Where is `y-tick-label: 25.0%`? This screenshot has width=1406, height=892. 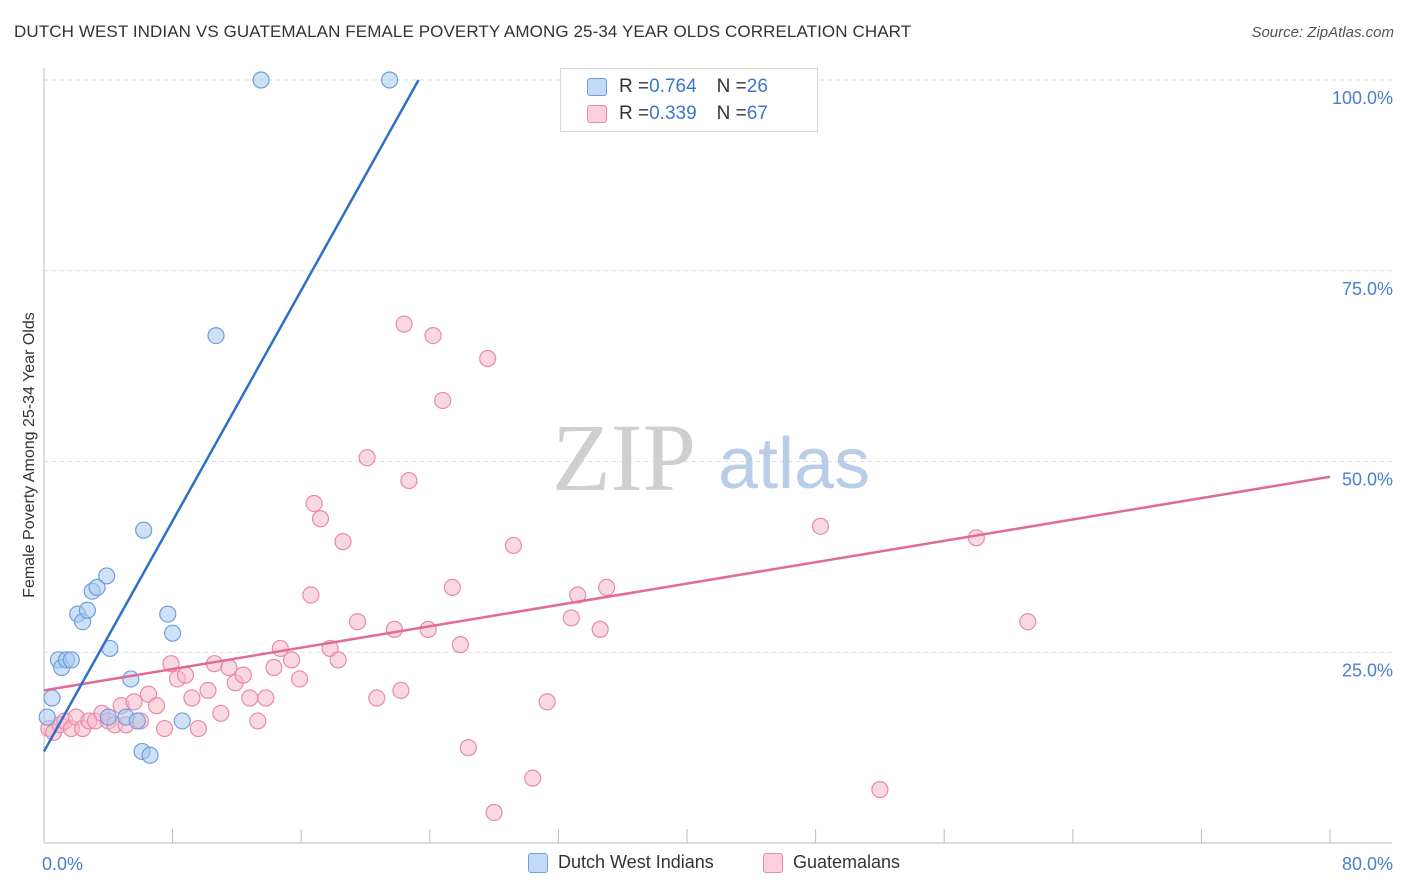
y-tick-label: 25.0% is located at coordinates (1367, 670).